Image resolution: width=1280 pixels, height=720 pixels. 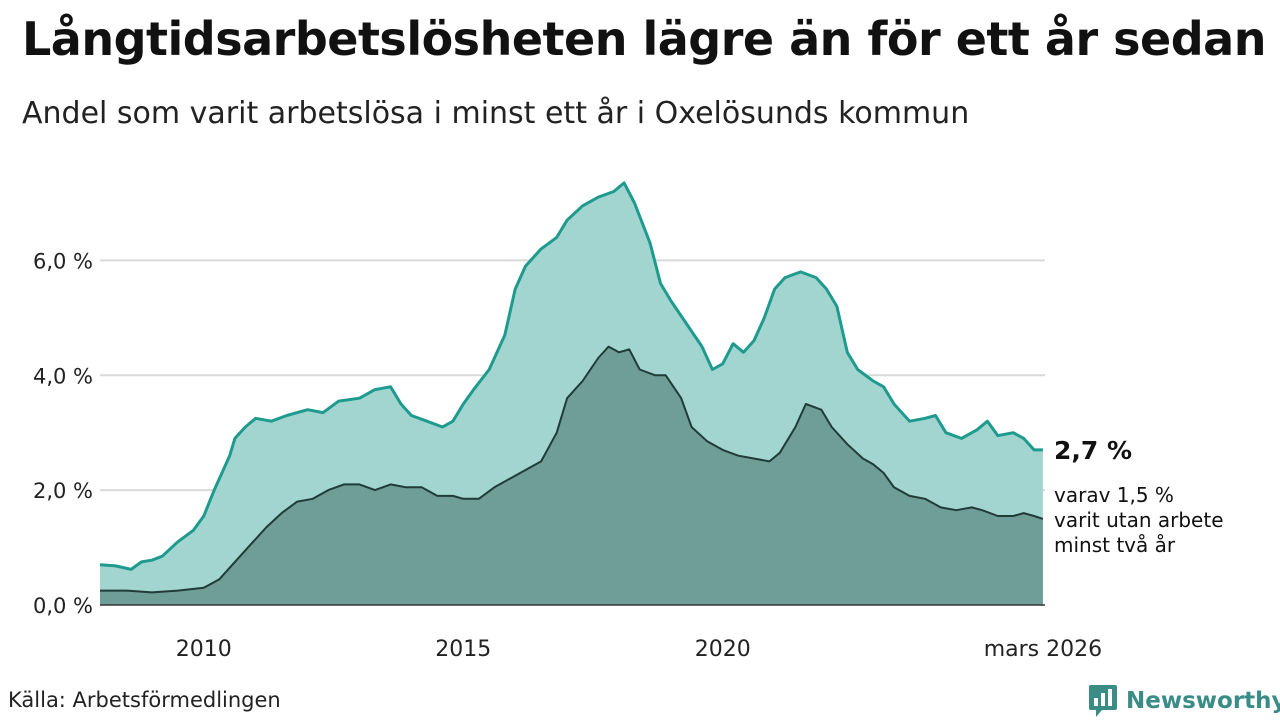 I want to click on lower-value-label: varav 1,5 % varit utan arbete minst två år, so click(x=1139, y=520).